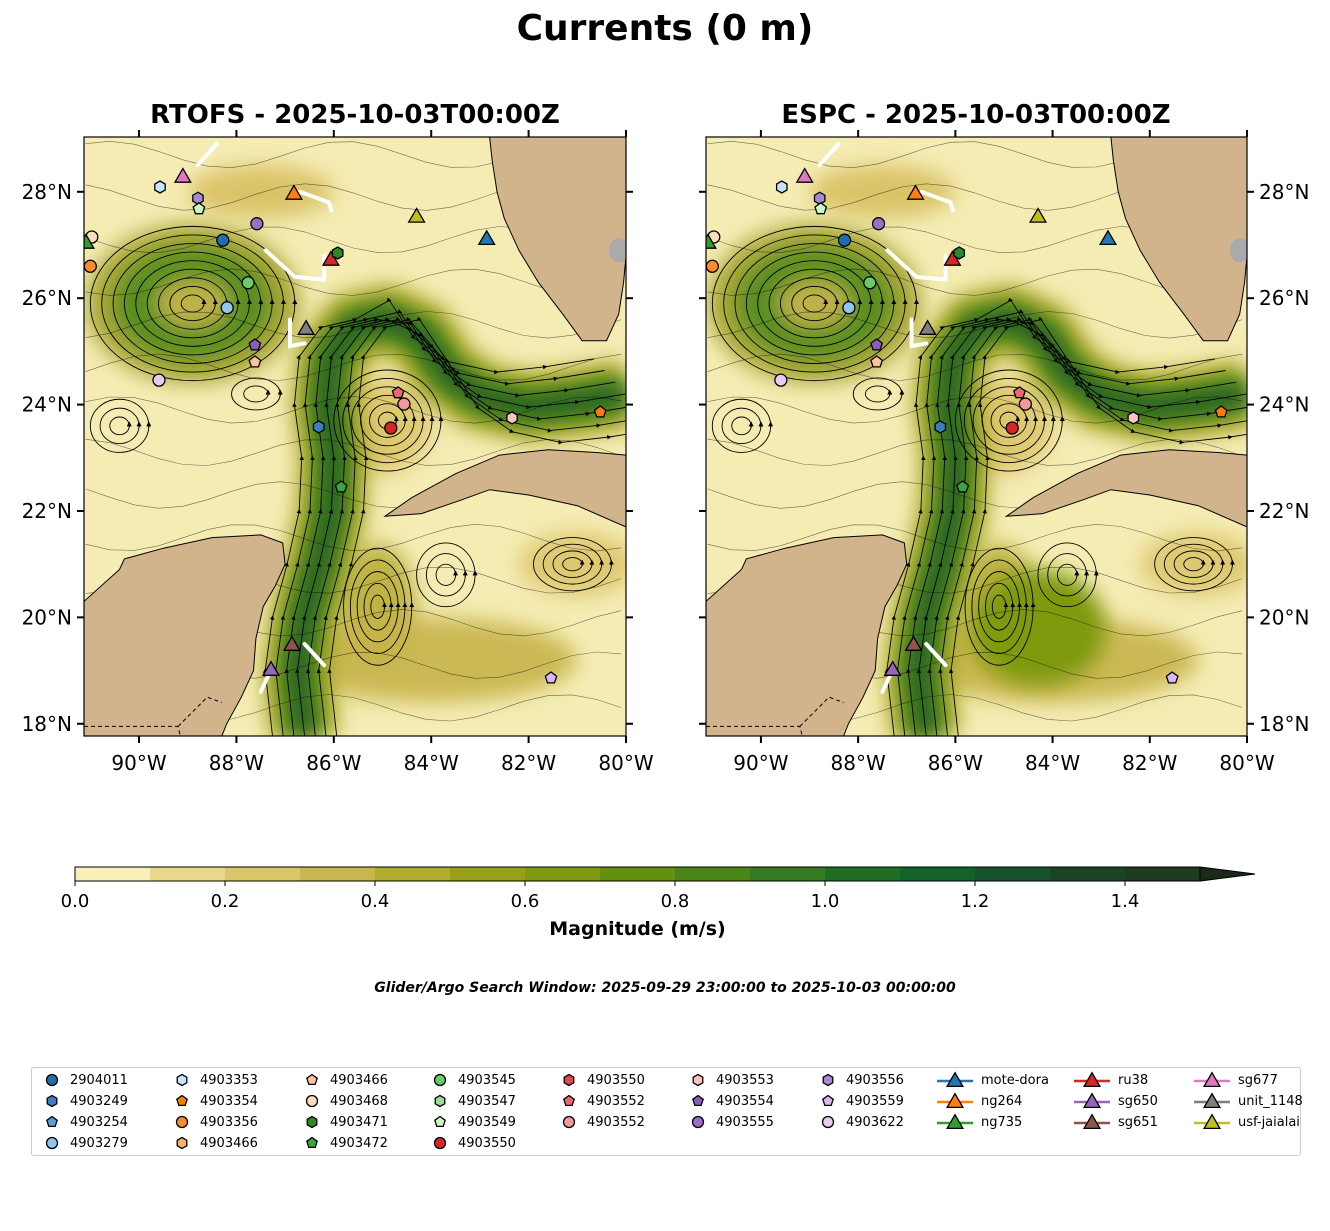 This screenshot has width=1330, height=1231. I want to click on marker-ru38, so click(330, 258).